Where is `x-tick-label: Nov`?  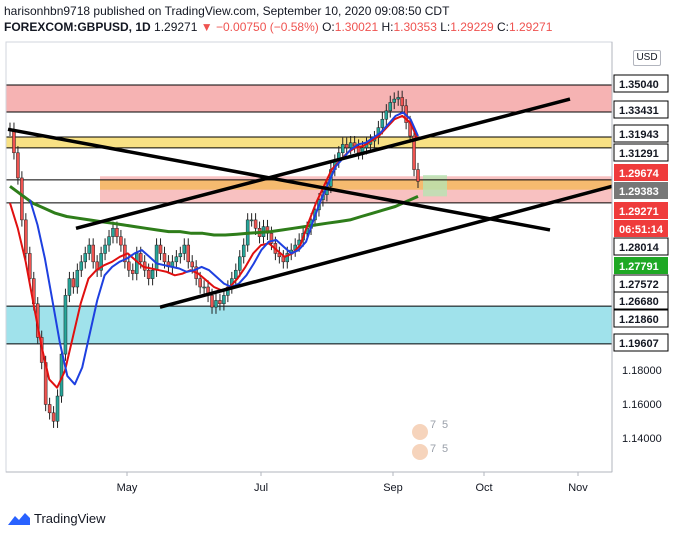
x-tick-label: Nov is located at coordinates (578, 488).